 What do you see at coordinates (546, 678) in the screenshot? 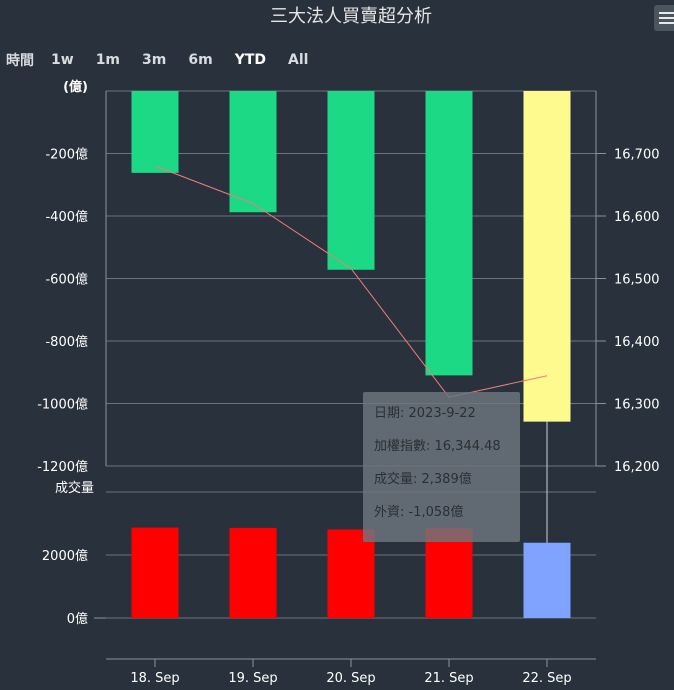
I see `x-tick-label: 22. Sep` at bounding box center [546, 678].